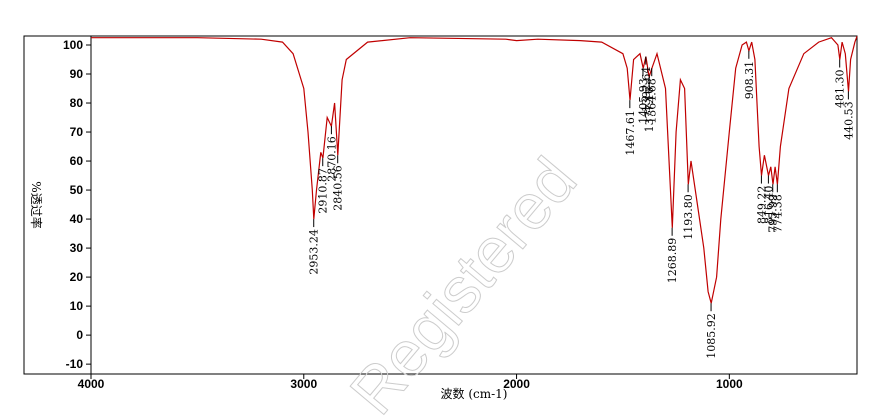  I want to click on peak-label: 795.99, so click(773, 213).